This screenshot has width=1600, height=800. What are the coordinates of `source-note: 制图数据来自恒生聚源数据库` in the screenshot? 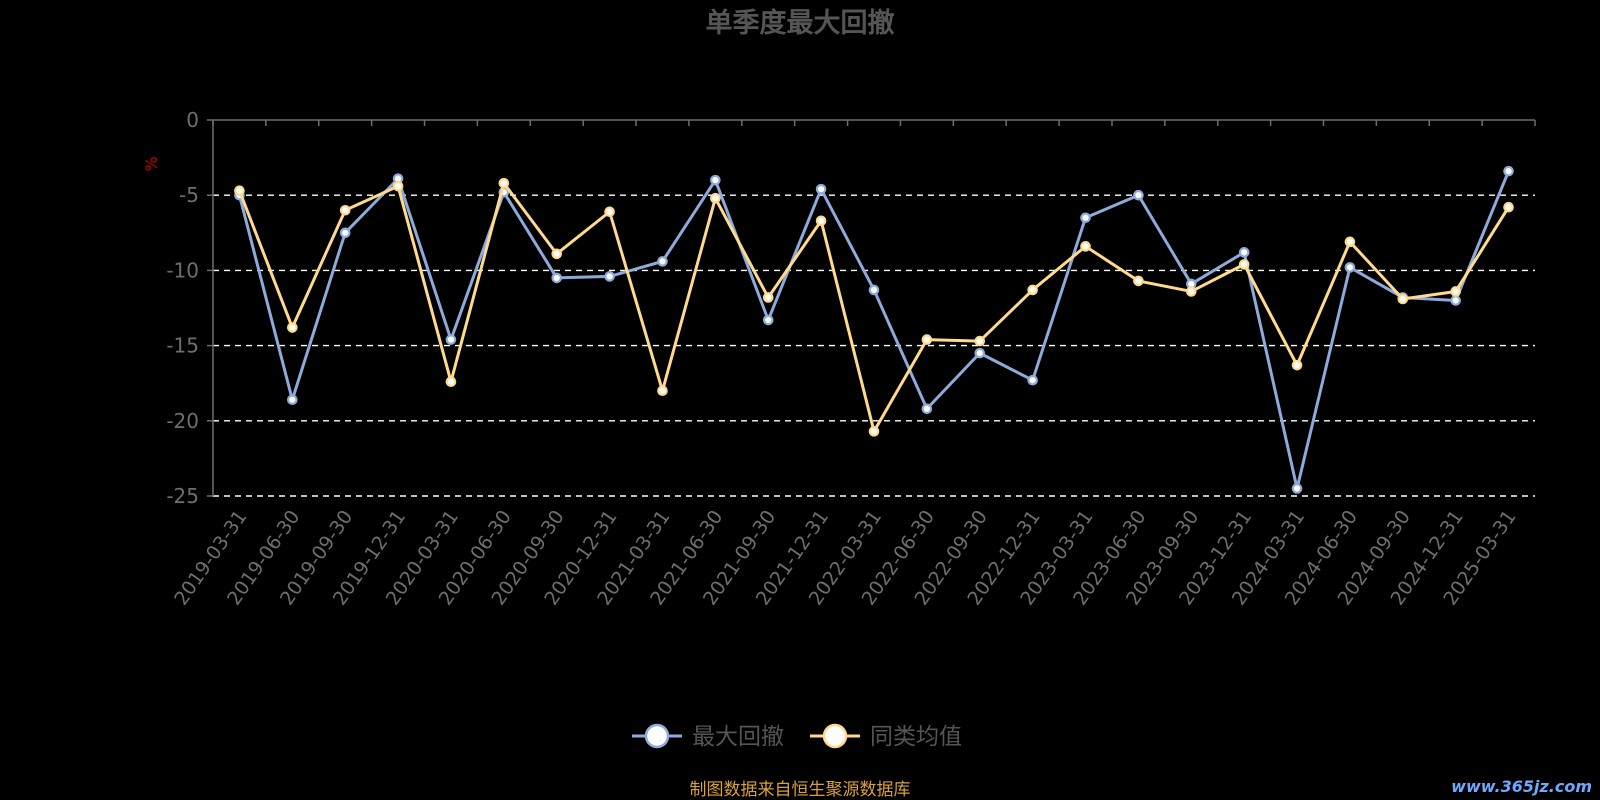 It's located at (800, 790).